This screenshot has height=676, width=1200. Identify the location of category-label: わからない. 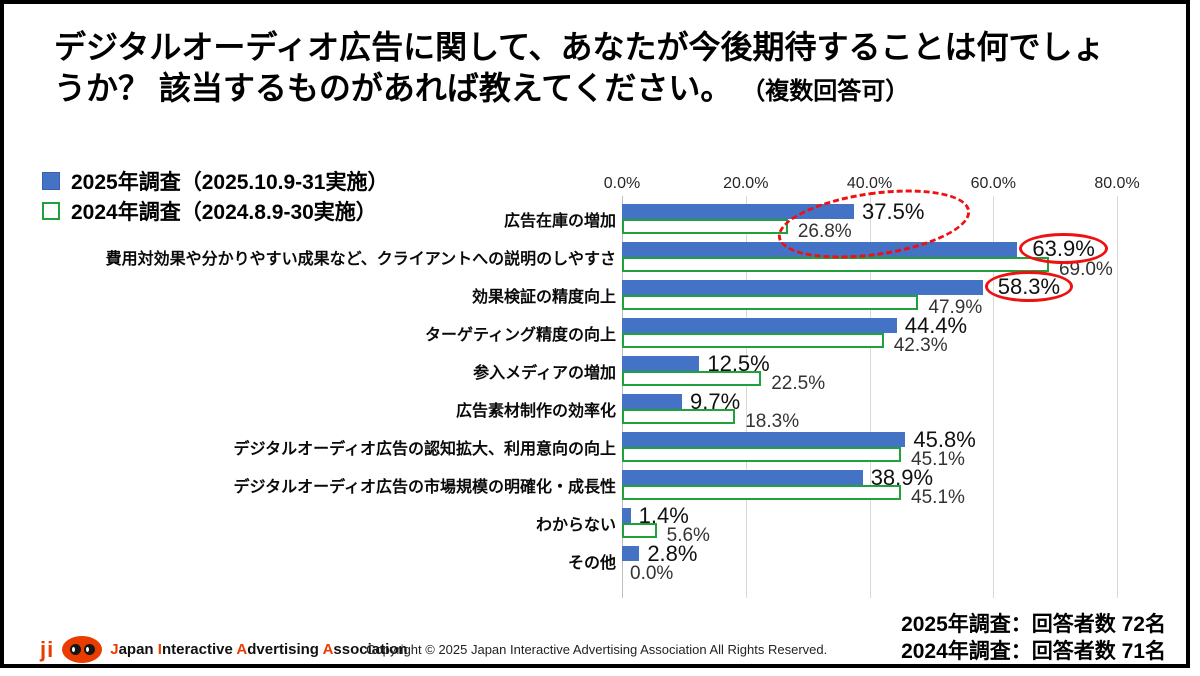
(575, 525).